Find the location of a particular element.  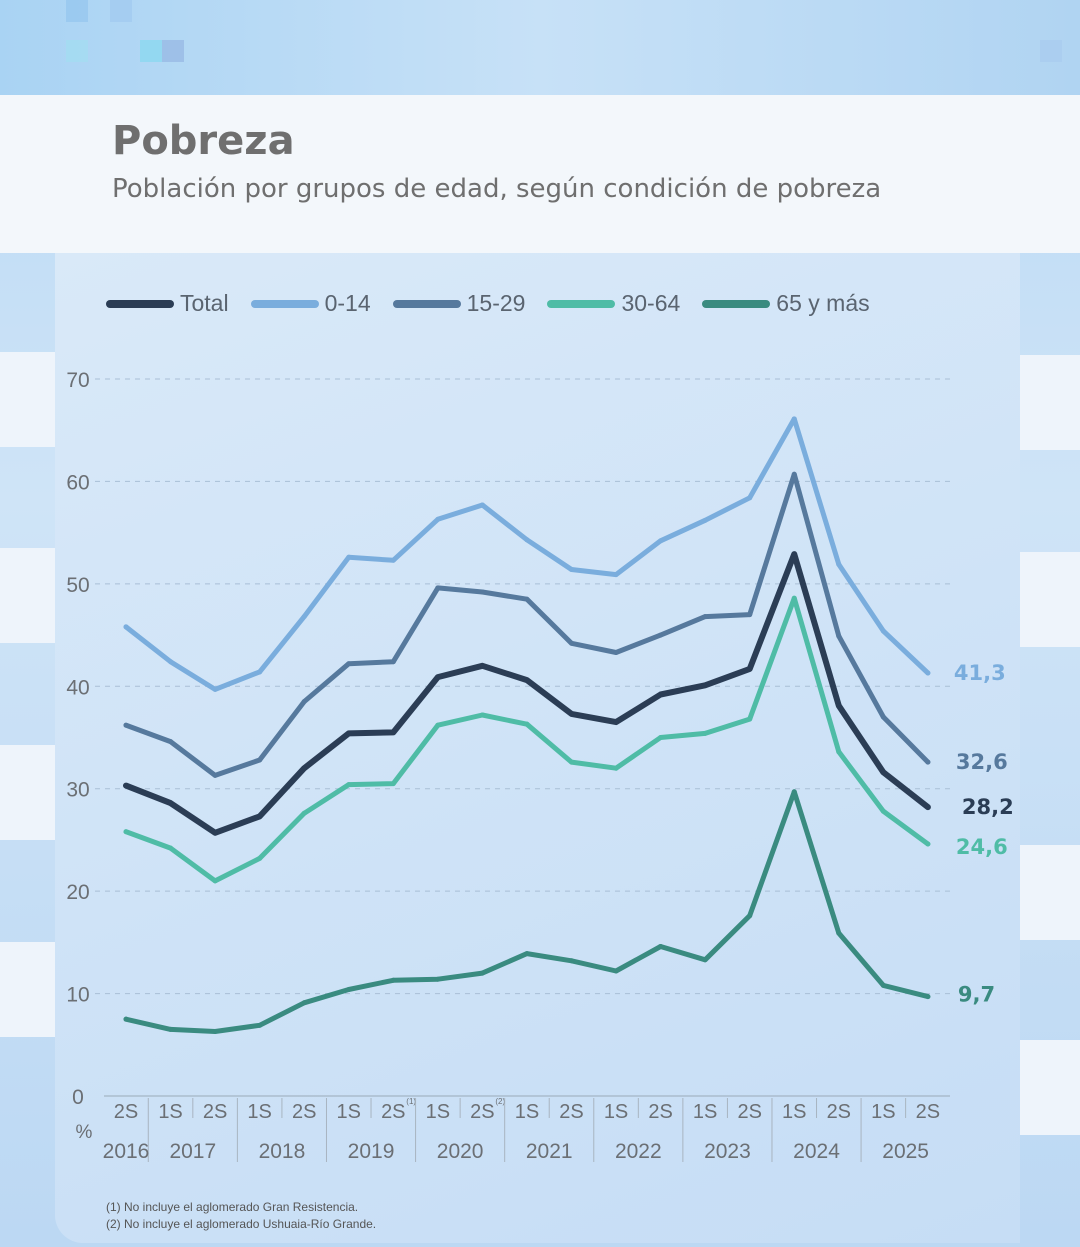

page-title: Pobreza is located at coordinates (203, 141).